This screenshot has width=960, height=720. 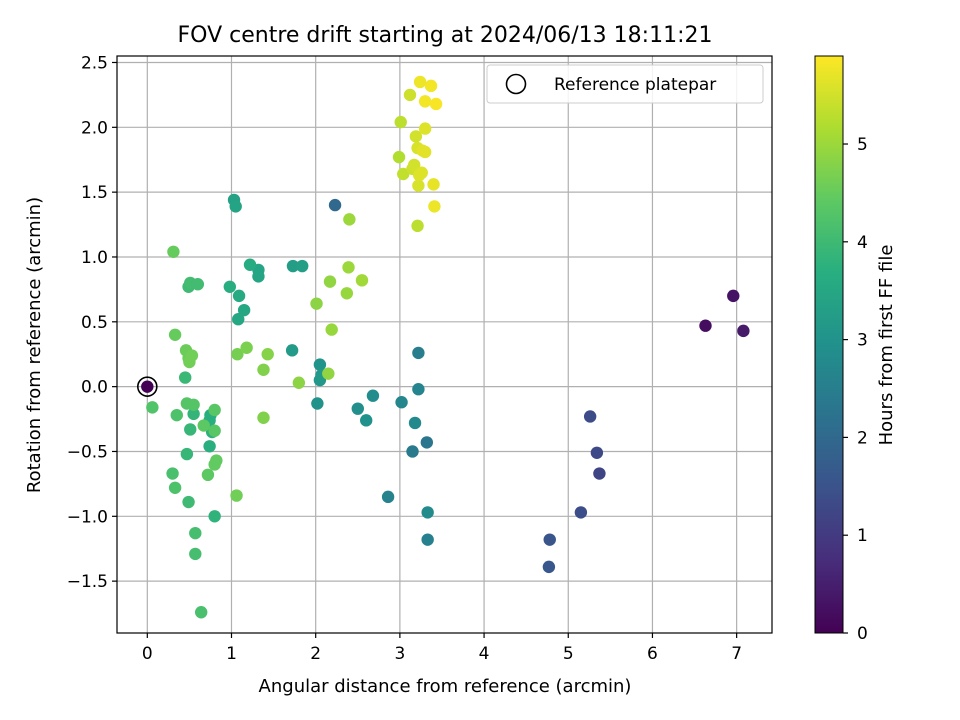 I want to click on x-tick-label: 7, so click(x=736, y=654).